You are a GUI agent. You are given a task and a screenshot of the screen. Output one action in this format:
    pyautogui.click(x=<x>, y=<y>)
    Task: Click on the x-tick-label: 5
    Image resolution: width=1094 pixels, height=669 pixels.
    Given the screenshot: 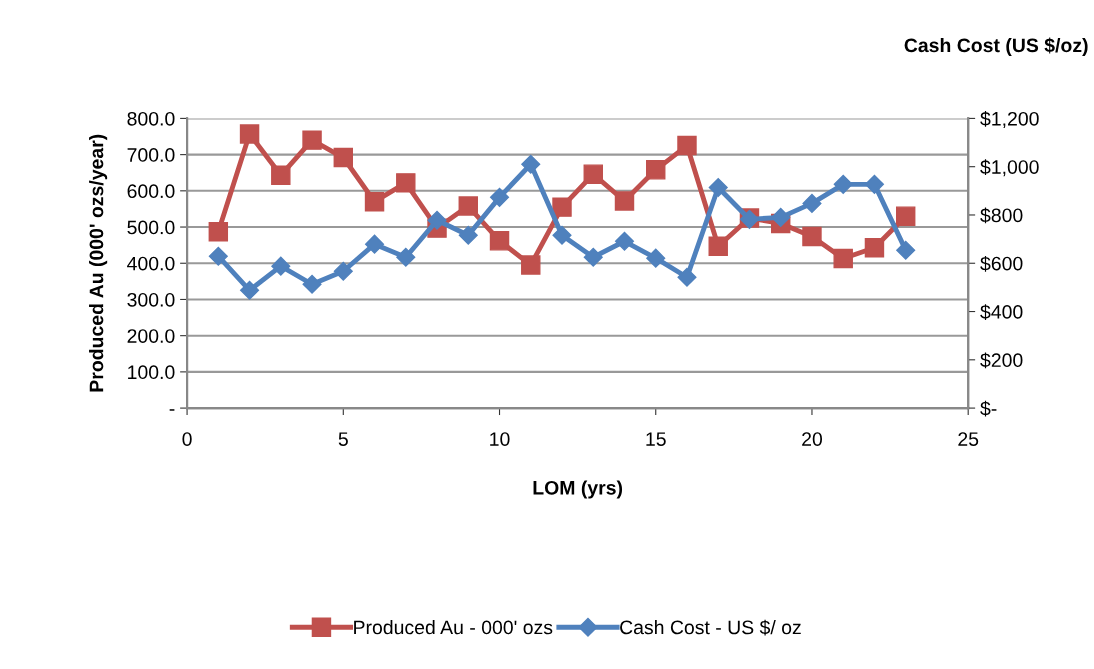 What is the action you would take?
    pyautogui.click(x=343, y=439)
    